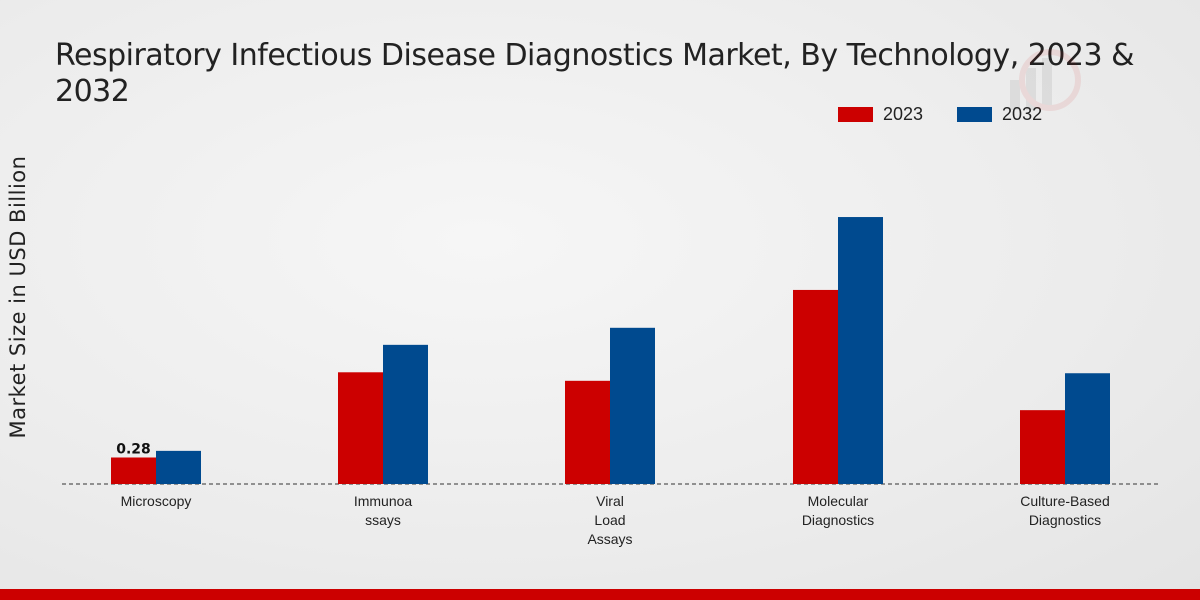  What do you see at coordinates (838, 501) in the screenshot?
I see `x-tick-label-line: Molecular` at bounding box center [838, 501].